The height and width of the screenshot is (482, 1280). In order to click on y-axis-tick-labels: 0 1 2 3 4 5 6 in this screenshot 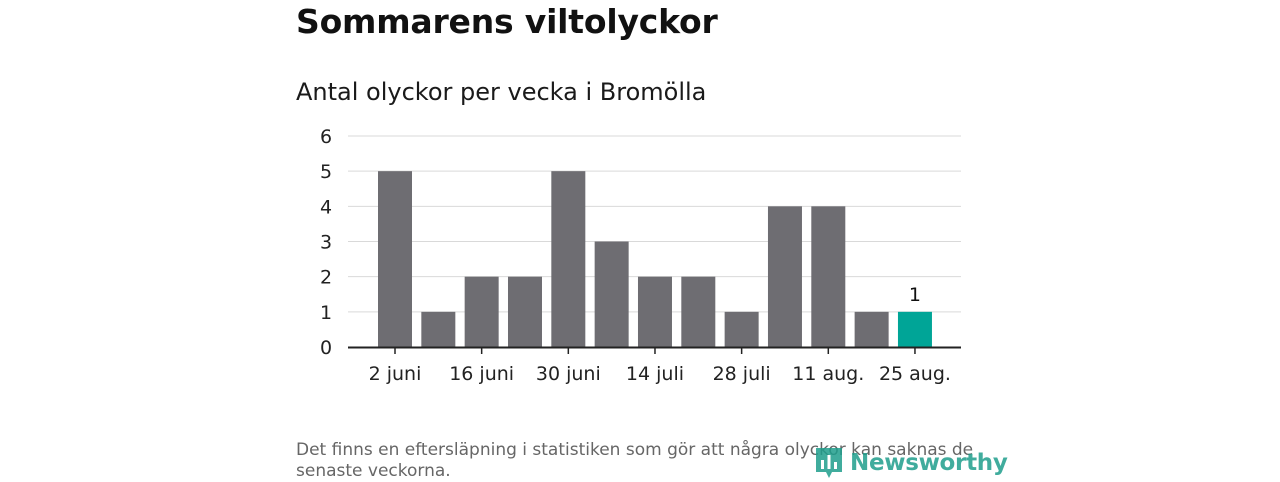, I will do `click(326, 242)`.